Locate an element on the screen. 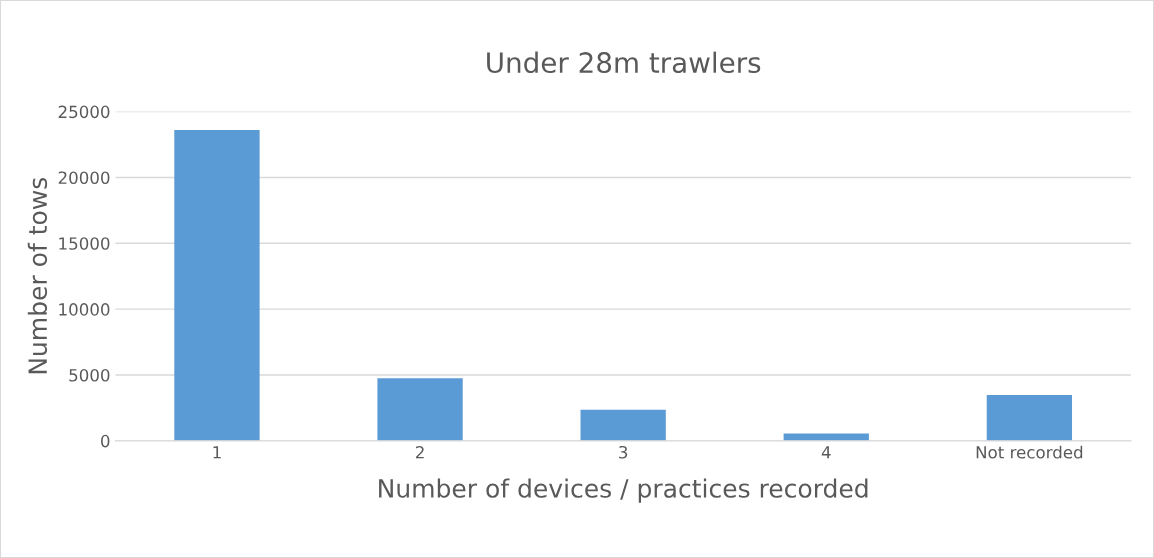 The width and height of the screenshot is (1154, 558). y-tick-label: 5000 is located at coordinates (89, 375).